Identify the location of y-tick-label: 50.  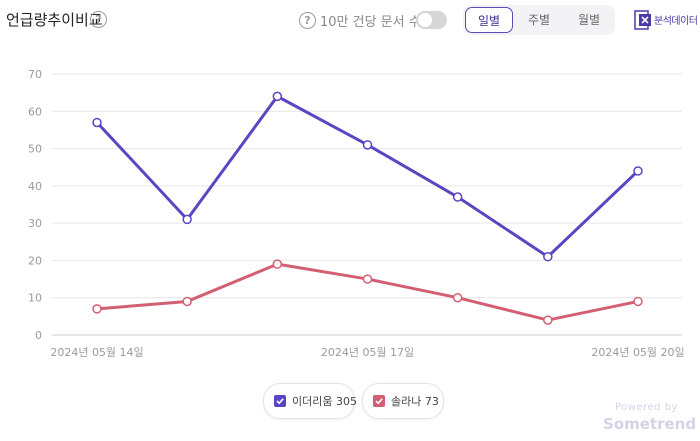
(35, 149).